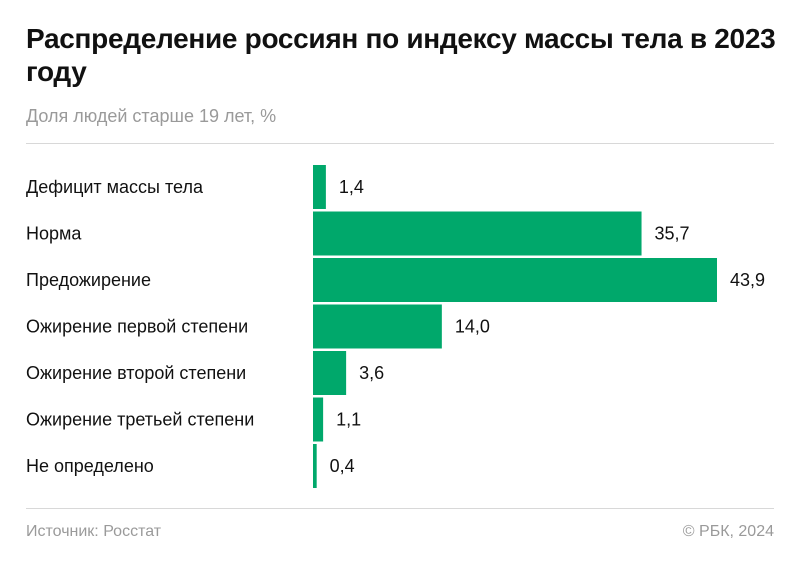 The width and height of the screenshot is (800, 565). Describe the element at coordinates (400, 143) in the screenshot. I see `top-divider` at that location.